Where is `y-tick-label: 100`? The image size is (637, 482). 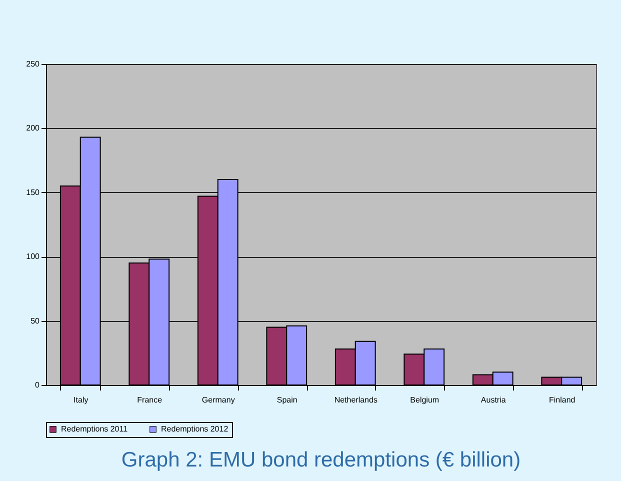
y-tick-label: 100 is located at coordinates (33, 257).